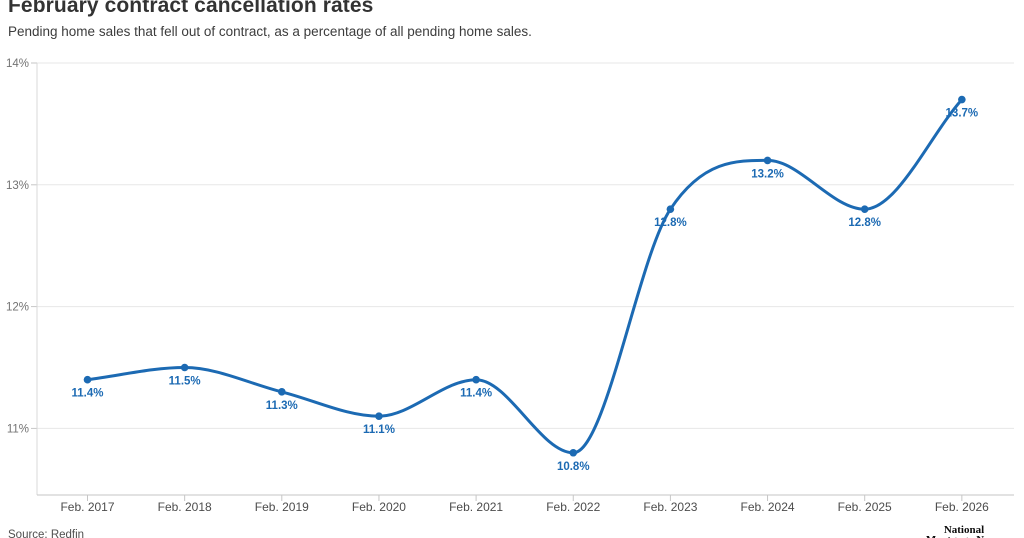 This screenshot has width=1024, height=538. What do you see at coordinates (964, 536) in the screenshot?
I see `publisher-logo-line2: Mortgage News` at bounding box center [964, 536].